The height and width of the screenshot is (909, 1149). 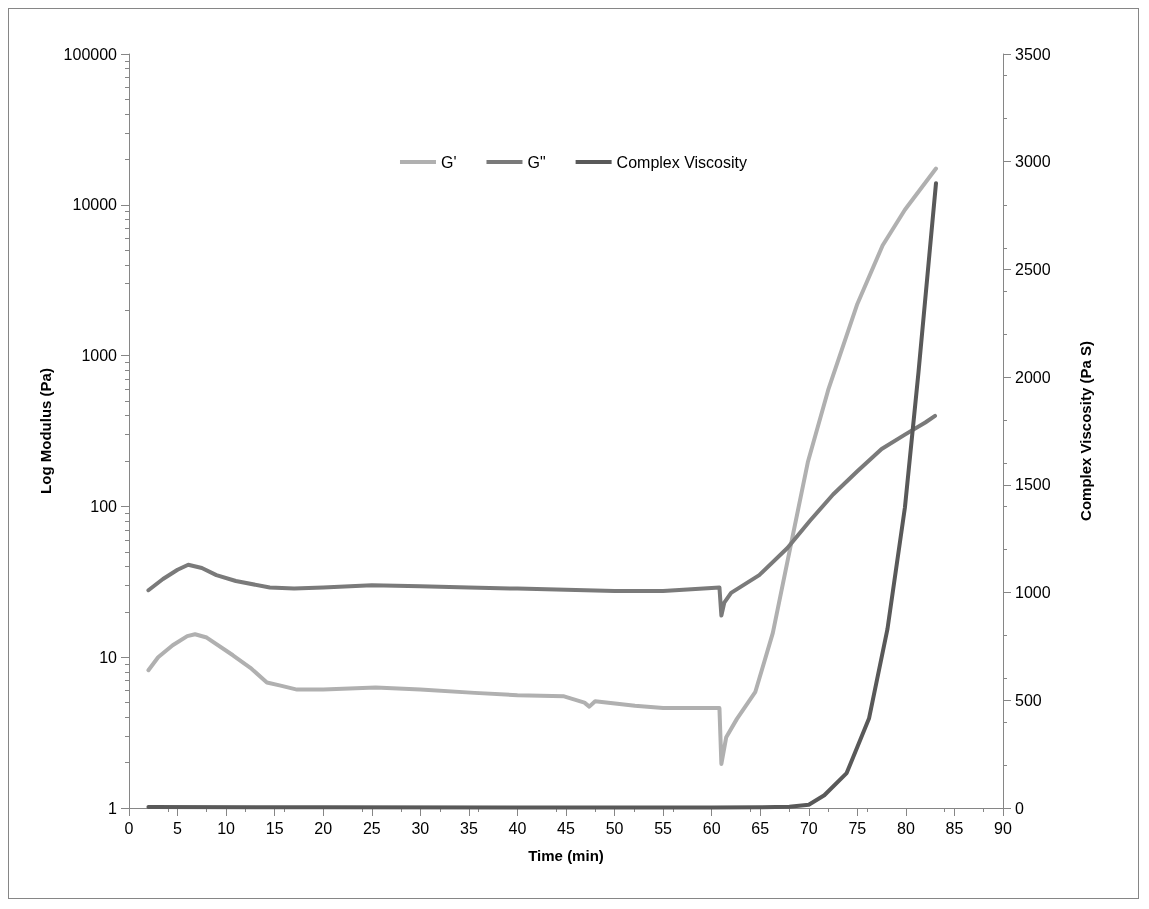 I want to click on x-tick-label: 85, so click(x=954, y=828).